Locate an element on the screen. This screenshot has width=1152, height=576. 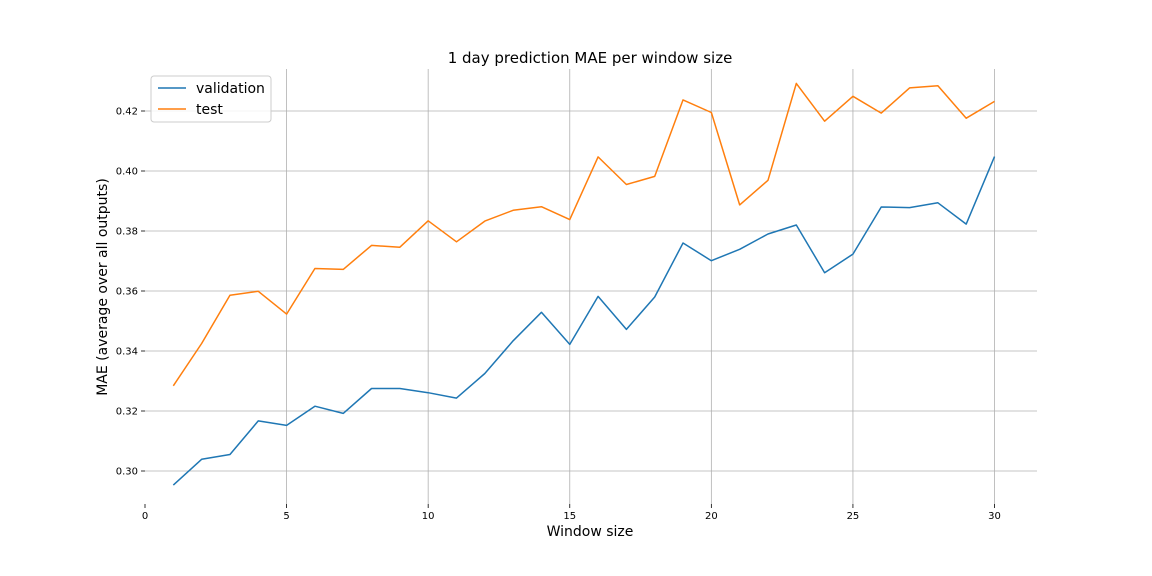
y-tick-label: 0.30 is located at coordinates (127, 472).